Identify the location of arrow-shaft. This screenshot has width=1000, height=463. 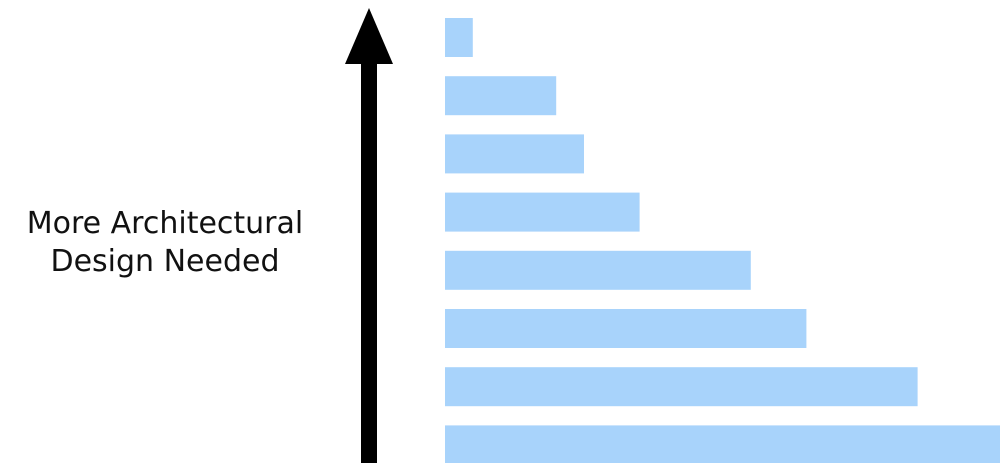
(369, 260).